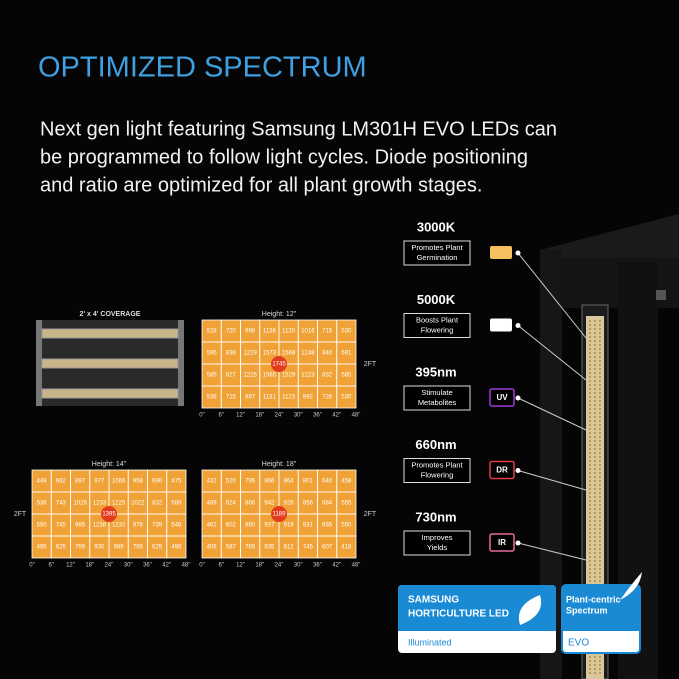 The image size is (679, 679). I want to click on grid-value: 1229, so click(250, 354).